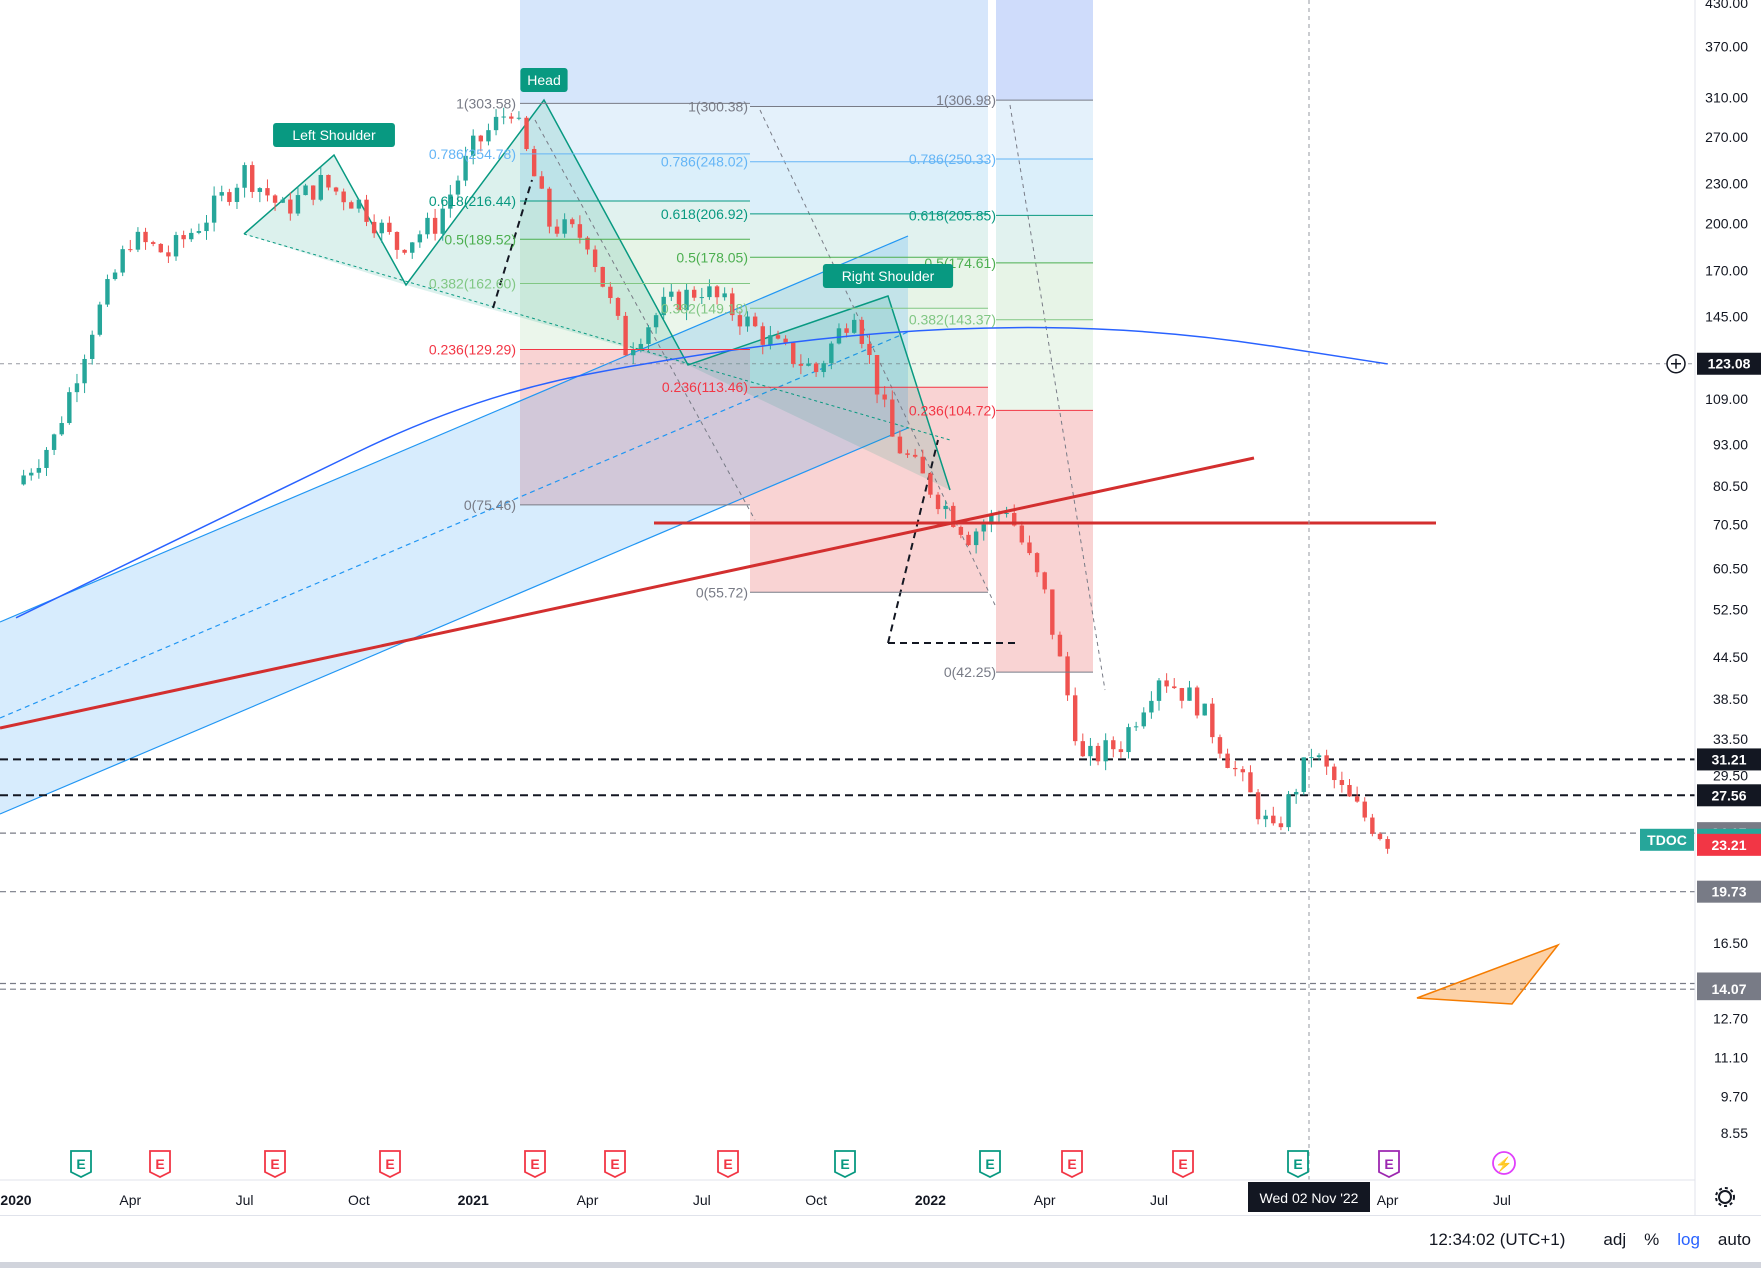 This screenshot has width=1761, height=1269. I want to click on fib-extension-band, so click(1044, 50).